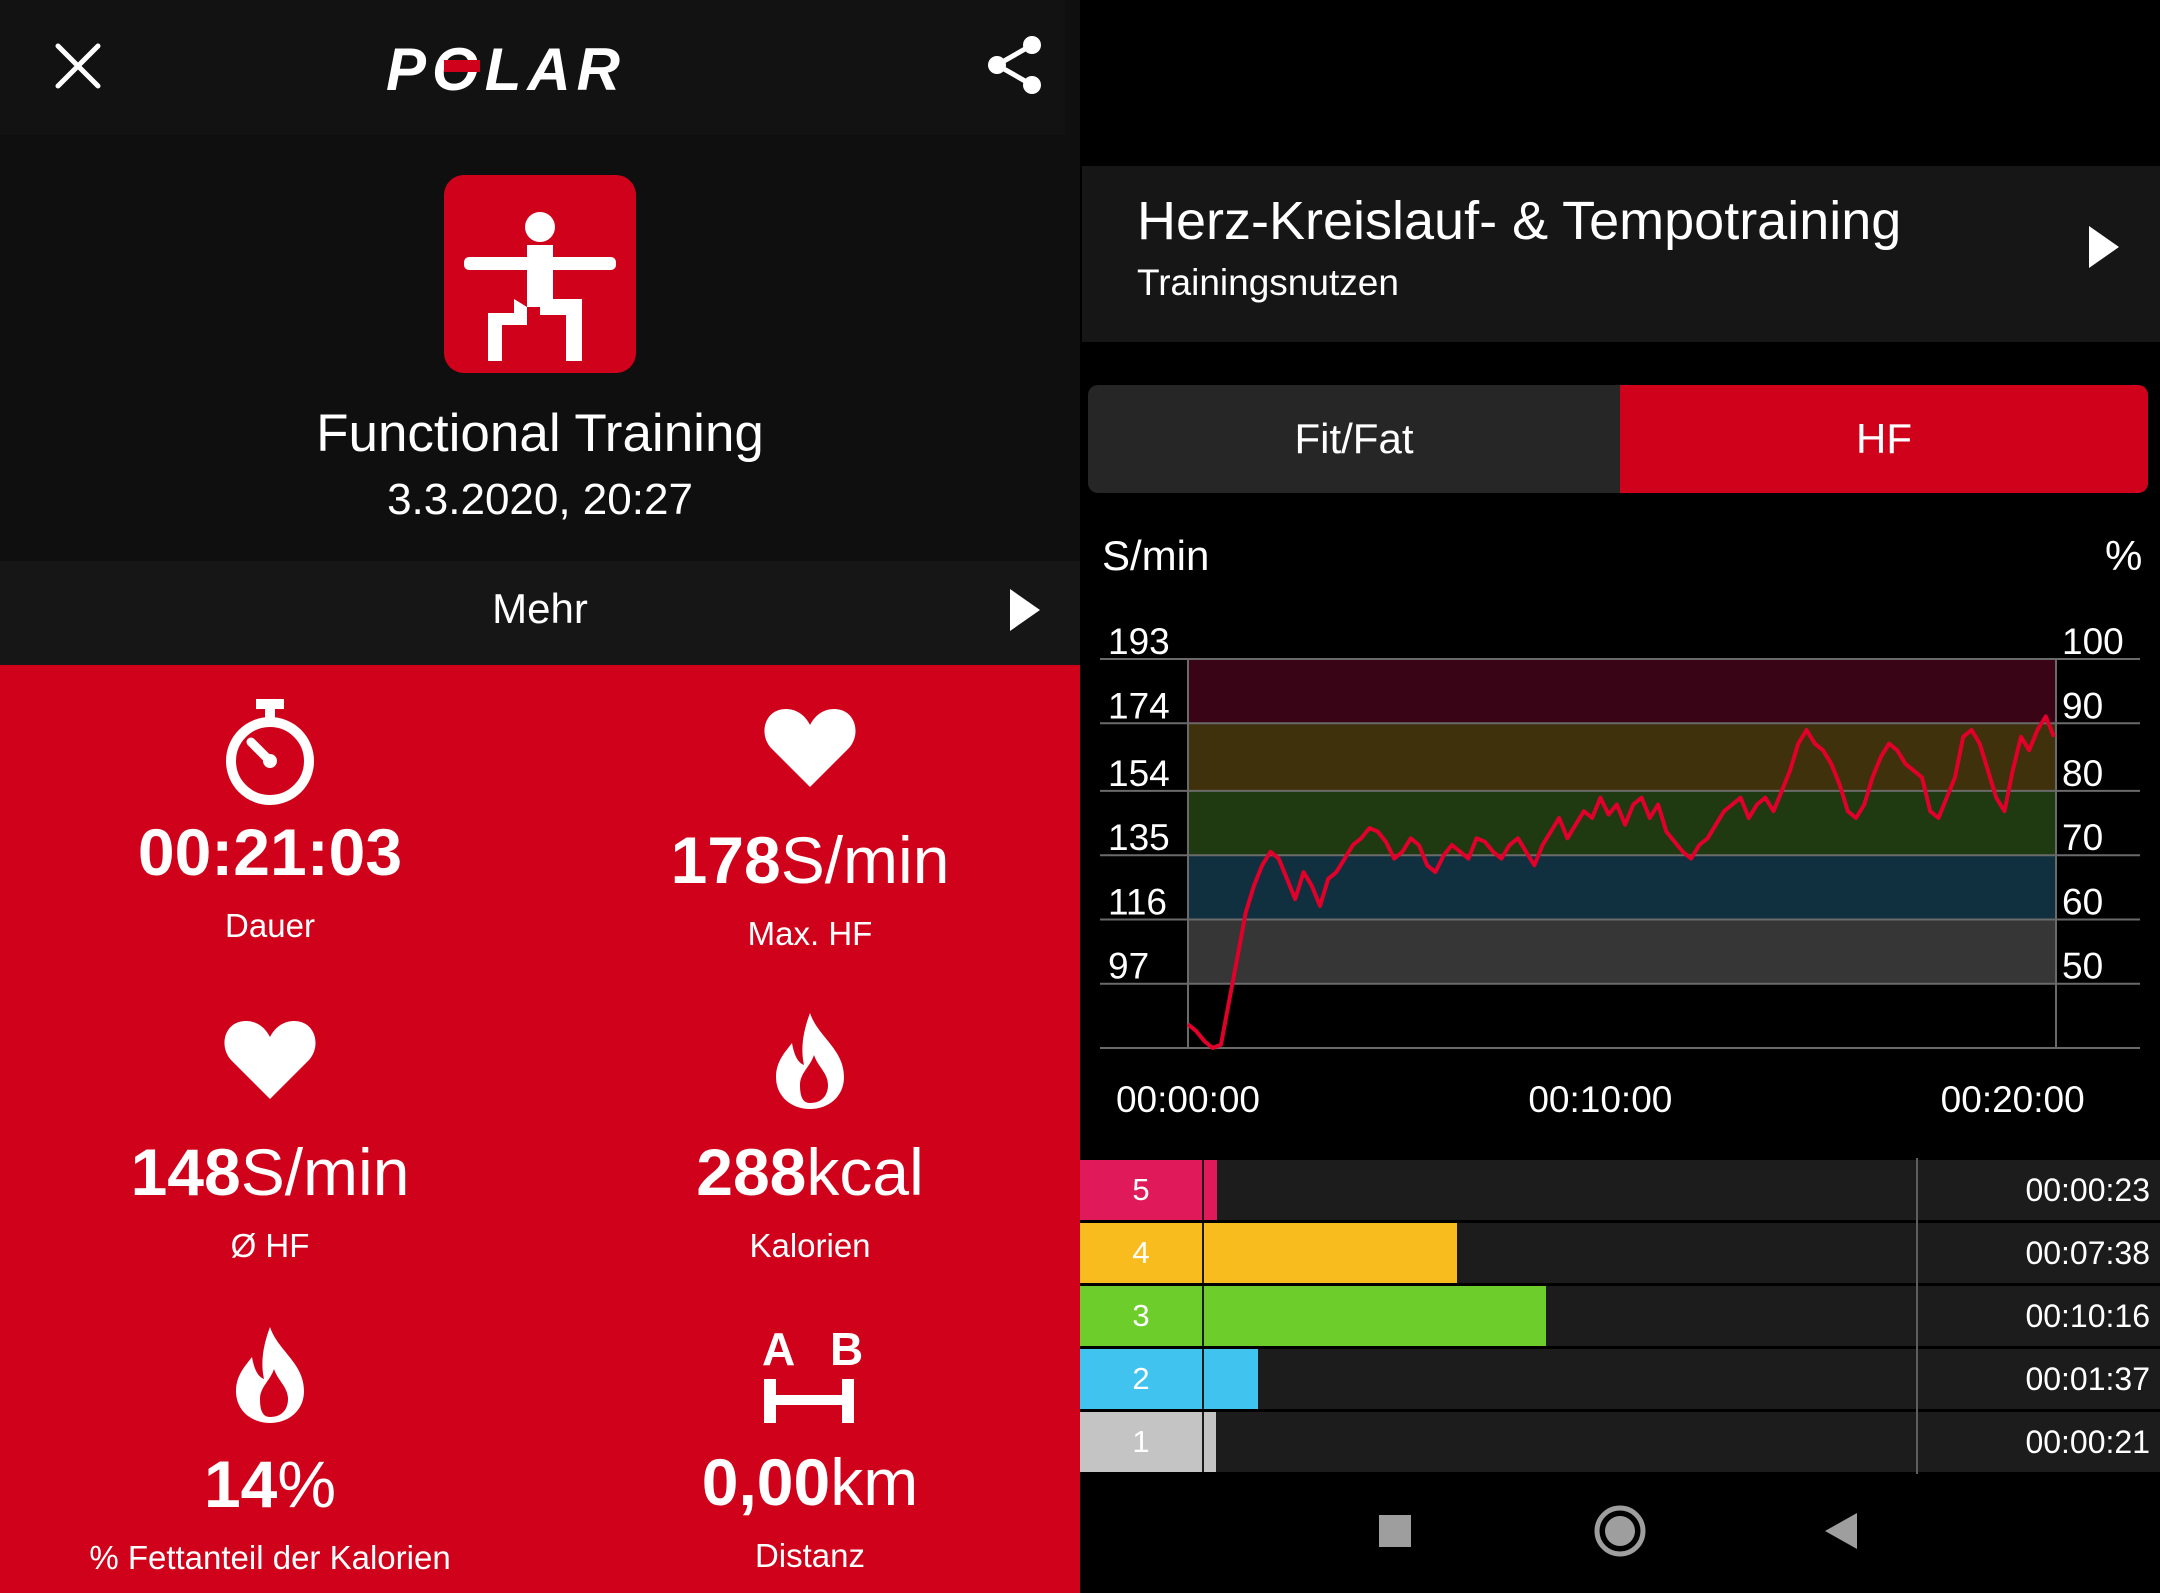 The height and width of the screenshot is (1593, 2160). What do you see at coordinates (846, 1349) in the screenshot?
I see `svg-text: B` at bounding box center [846, 1349].